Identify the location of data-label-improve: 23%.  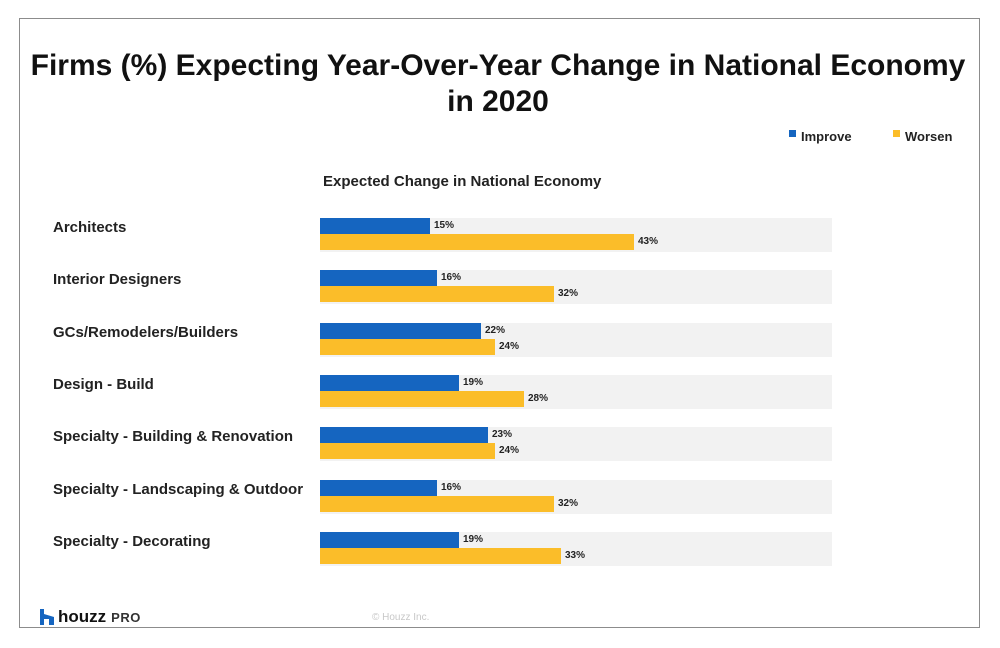
(502, 434).